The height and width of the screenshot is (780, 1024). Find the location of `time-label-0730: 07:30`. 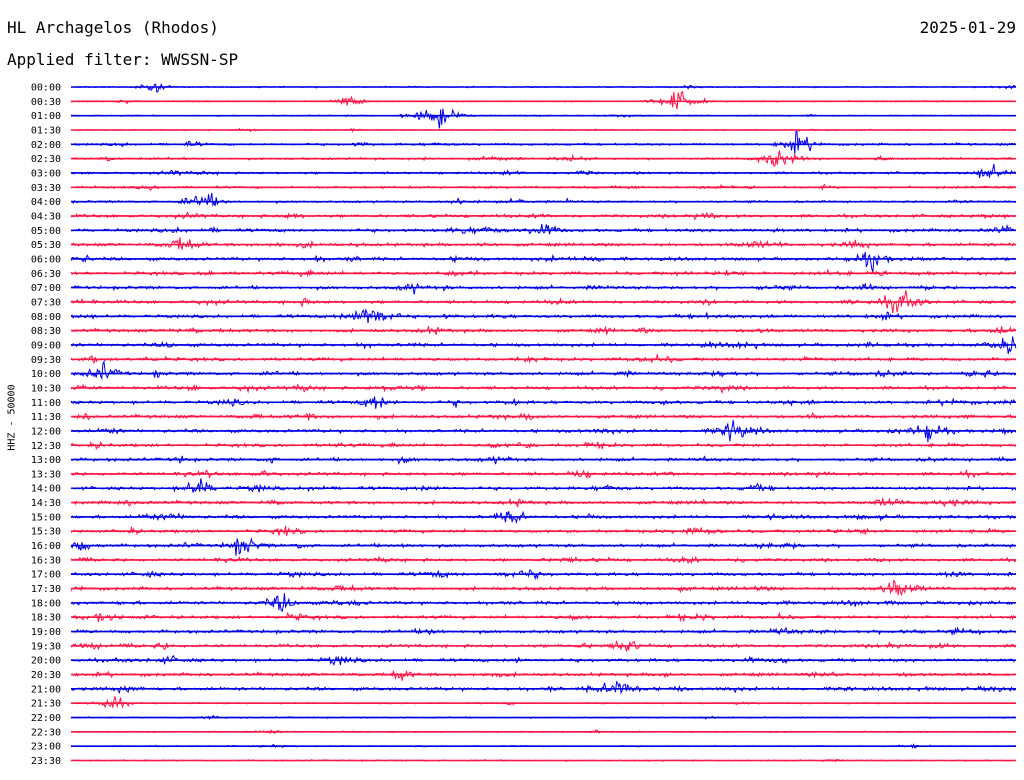

time-label-0730: 07:30 is located at coordinates (46, 302).